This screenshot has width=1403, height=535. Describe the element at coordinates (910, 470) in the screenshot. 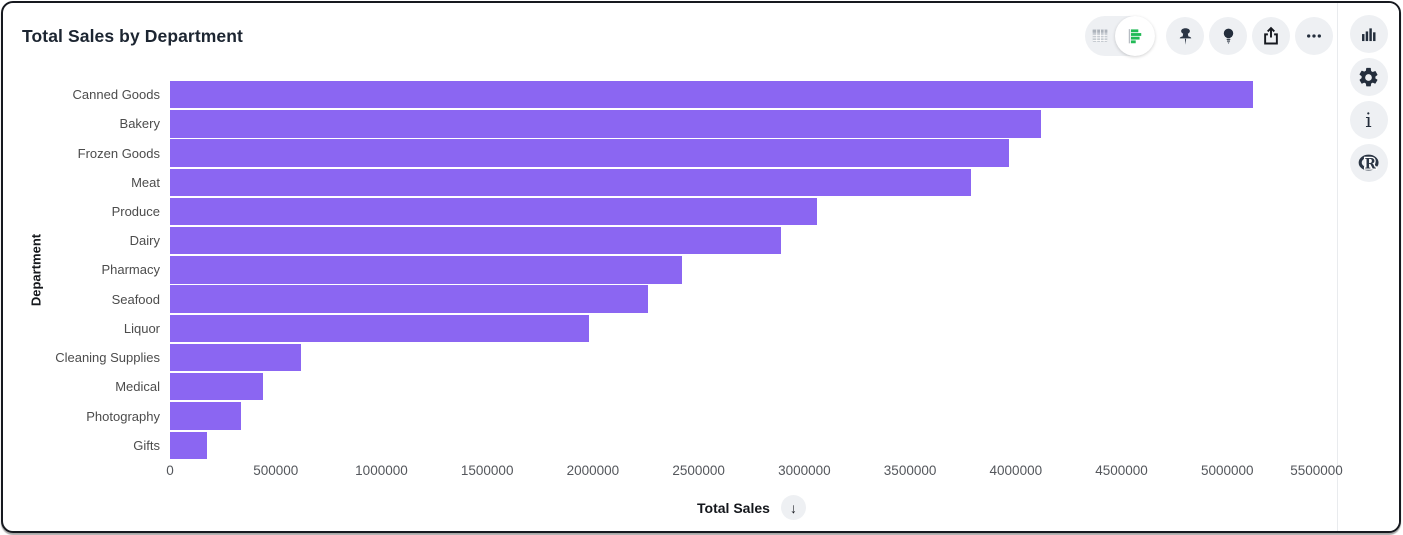

I see `x-tick-label: 3500000` at that location.